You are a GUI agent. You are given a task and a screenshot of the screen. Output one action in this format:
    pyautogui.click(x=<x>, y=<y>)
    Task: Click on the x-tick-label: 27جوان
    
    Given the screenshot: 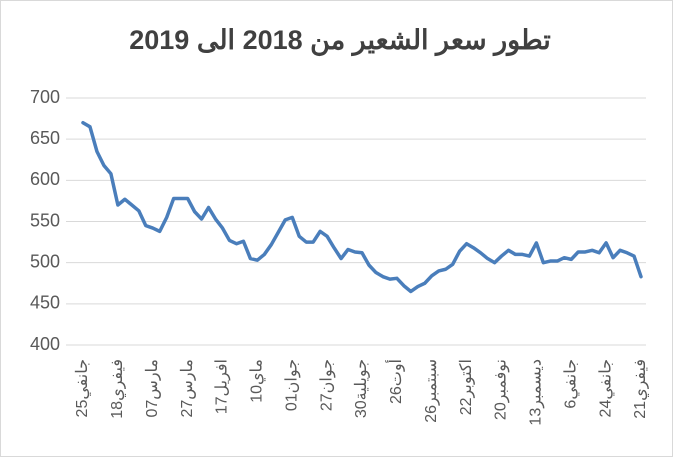 What is the action you would take?
    pyautogui.click(x=326, y=385)
    